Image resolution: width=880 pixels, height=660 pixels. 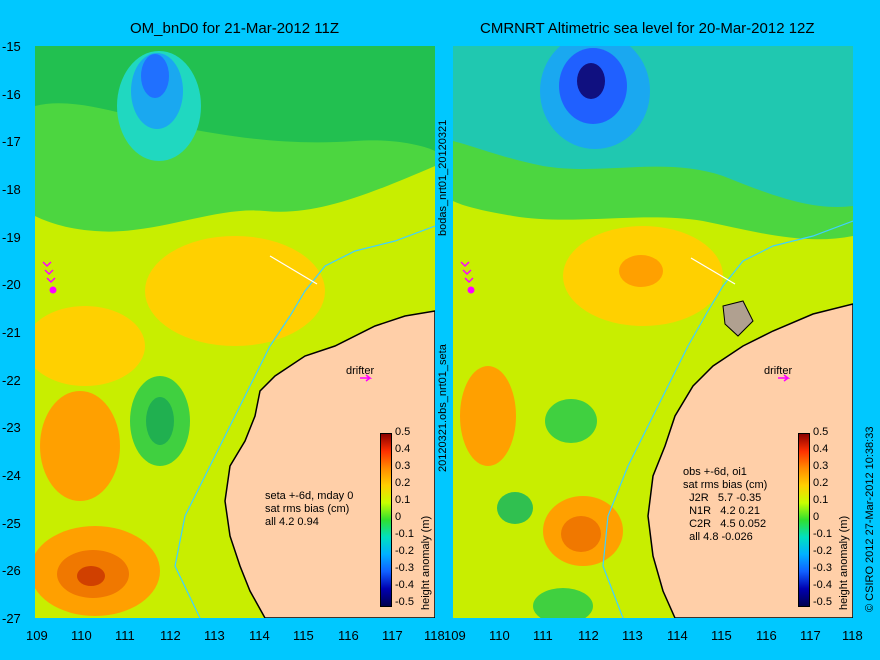 I want to click on lon-tick-left-114: 114, so click(x=259, y=635).